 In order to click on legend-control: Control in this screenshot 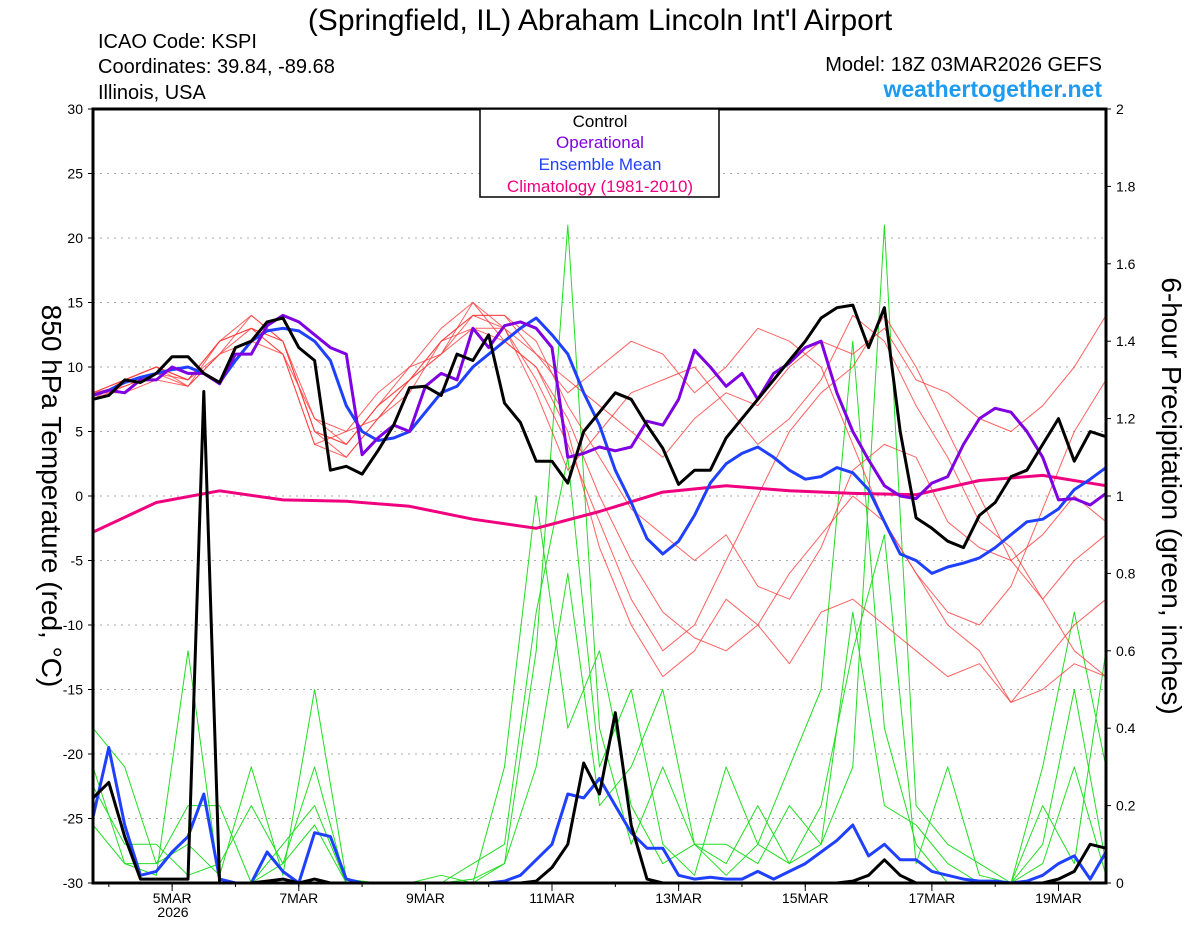, I will do `click(600, 121)`.